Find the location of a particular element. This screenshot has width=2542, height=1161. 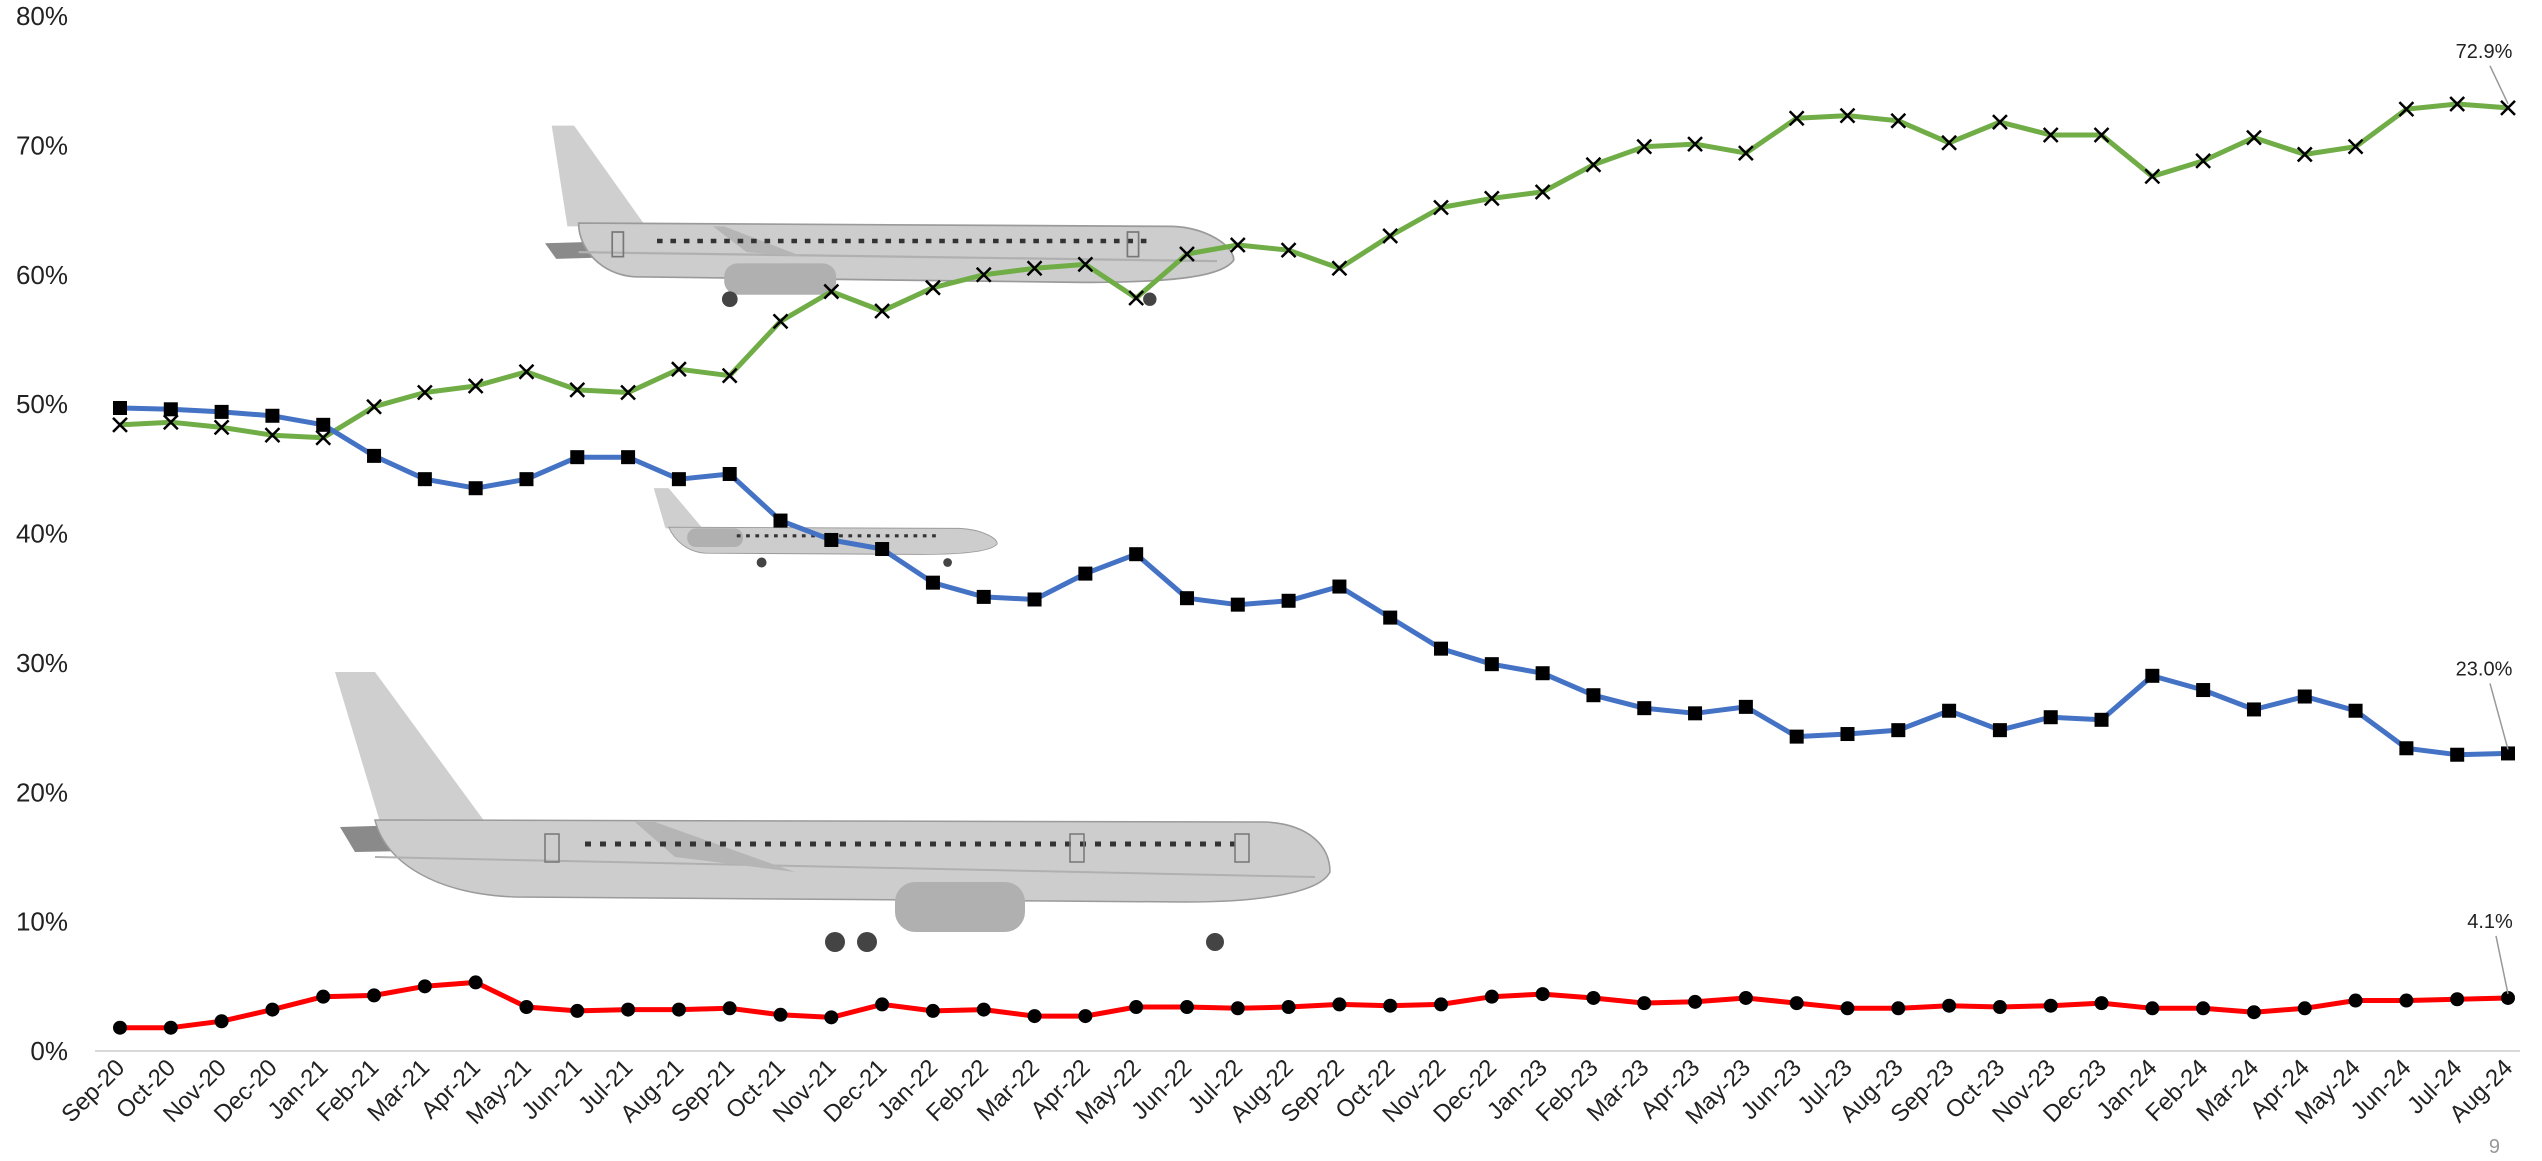

series-end-label: 4.1% is located at coordinates (2490, 922).